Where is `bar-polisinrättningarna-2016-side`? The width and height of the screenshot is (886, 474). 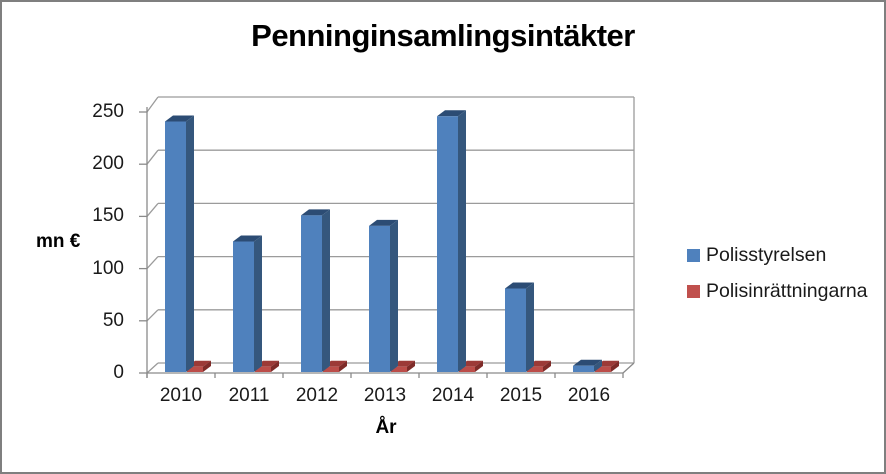 bar-polisinrättningarna-2016-side is located at coordinates (615, 366).